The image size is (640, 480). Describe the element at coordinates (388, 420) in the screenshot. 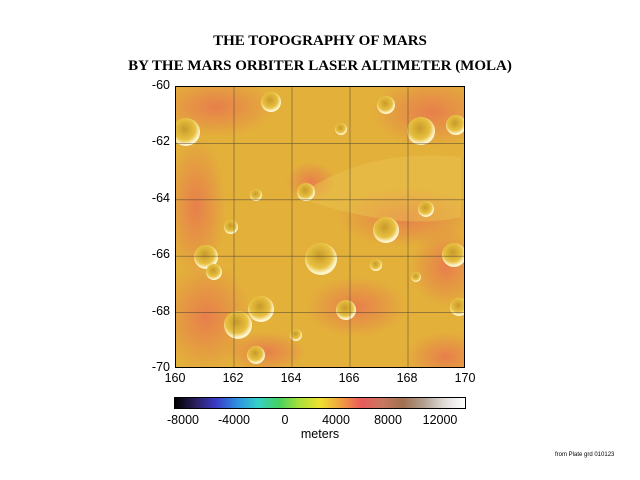

I see `colorbar-label: 8000` at that location.